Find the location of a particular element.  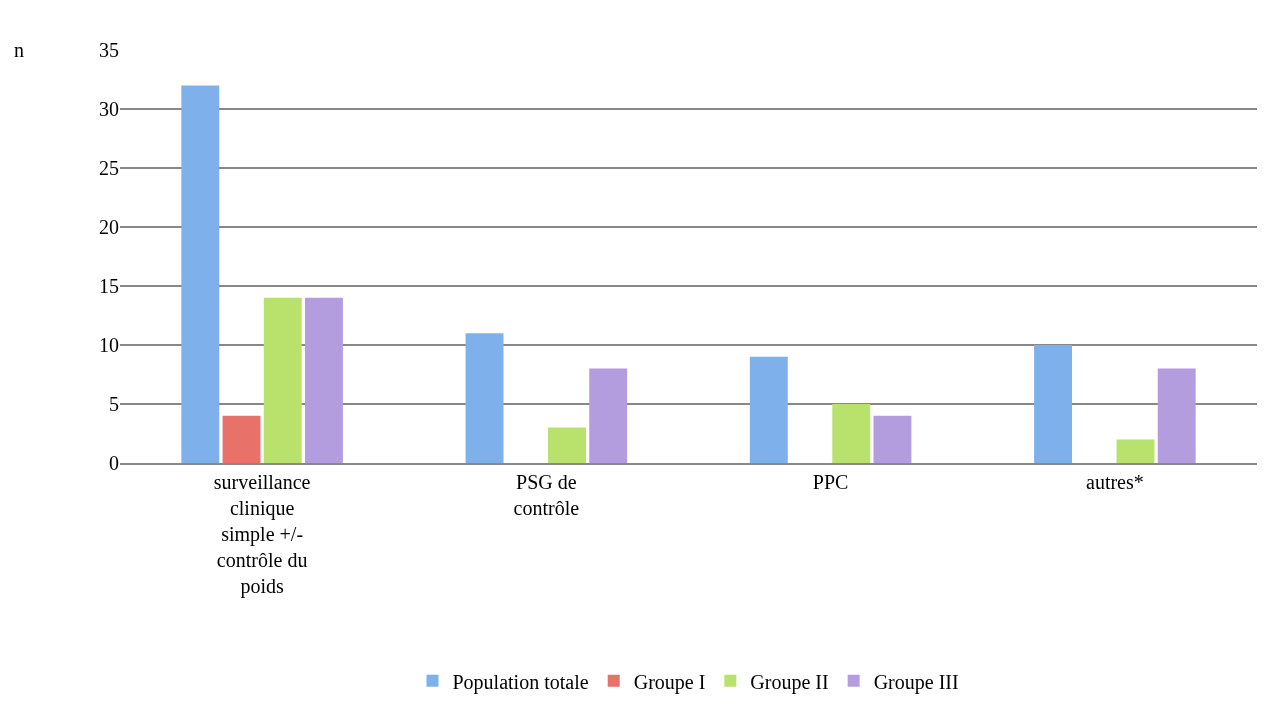

y-axis-title: n is located at coordinates (19, 50).